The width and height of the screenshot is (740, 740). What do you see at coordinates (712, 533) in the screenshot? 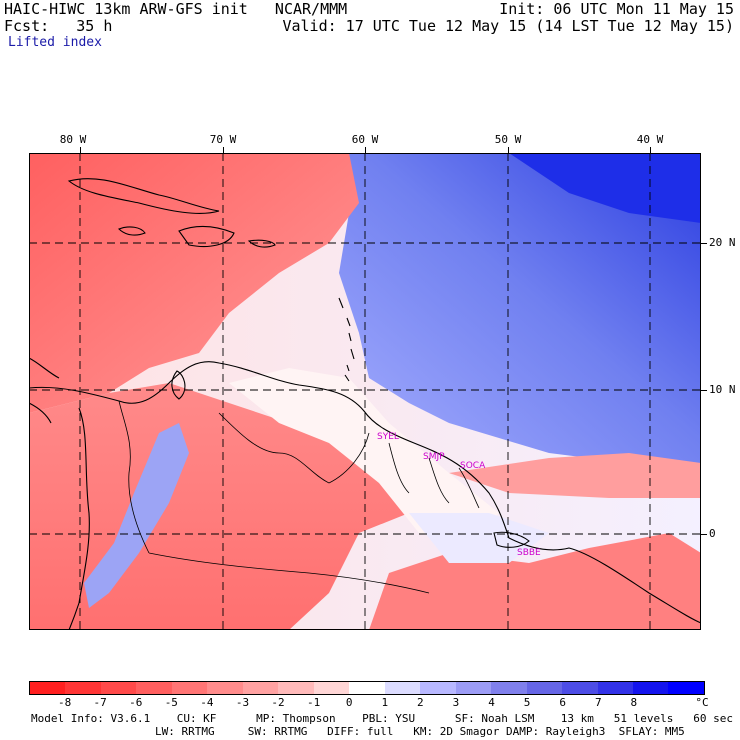
I see `lat-label-eq: 0` at bounding box center [712, 533].